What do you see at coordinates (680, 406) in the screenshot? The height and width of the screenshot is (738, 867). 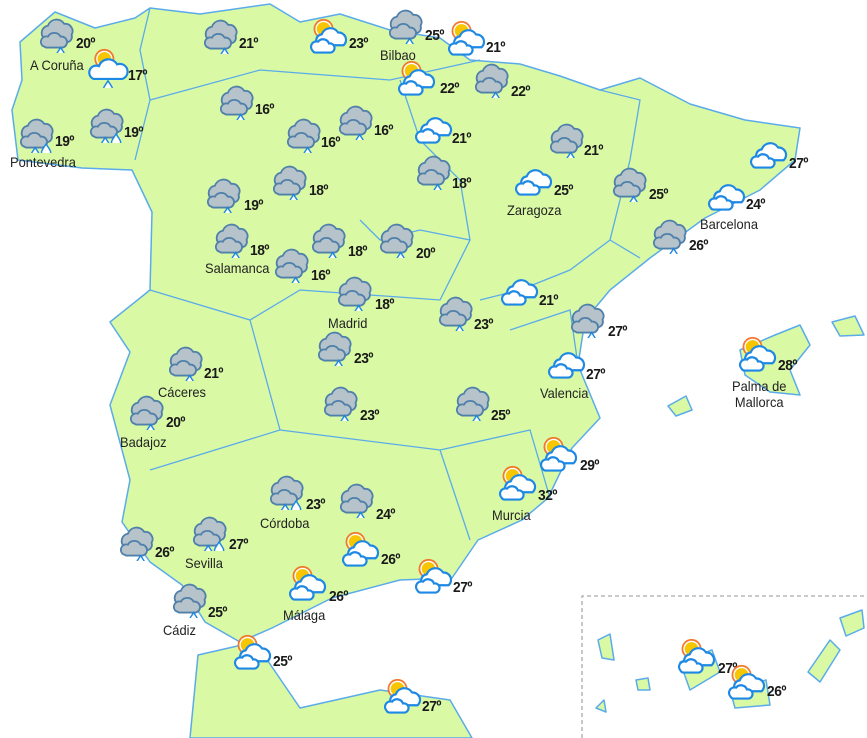 I see `ibiza` at bounding box center [680, 406].